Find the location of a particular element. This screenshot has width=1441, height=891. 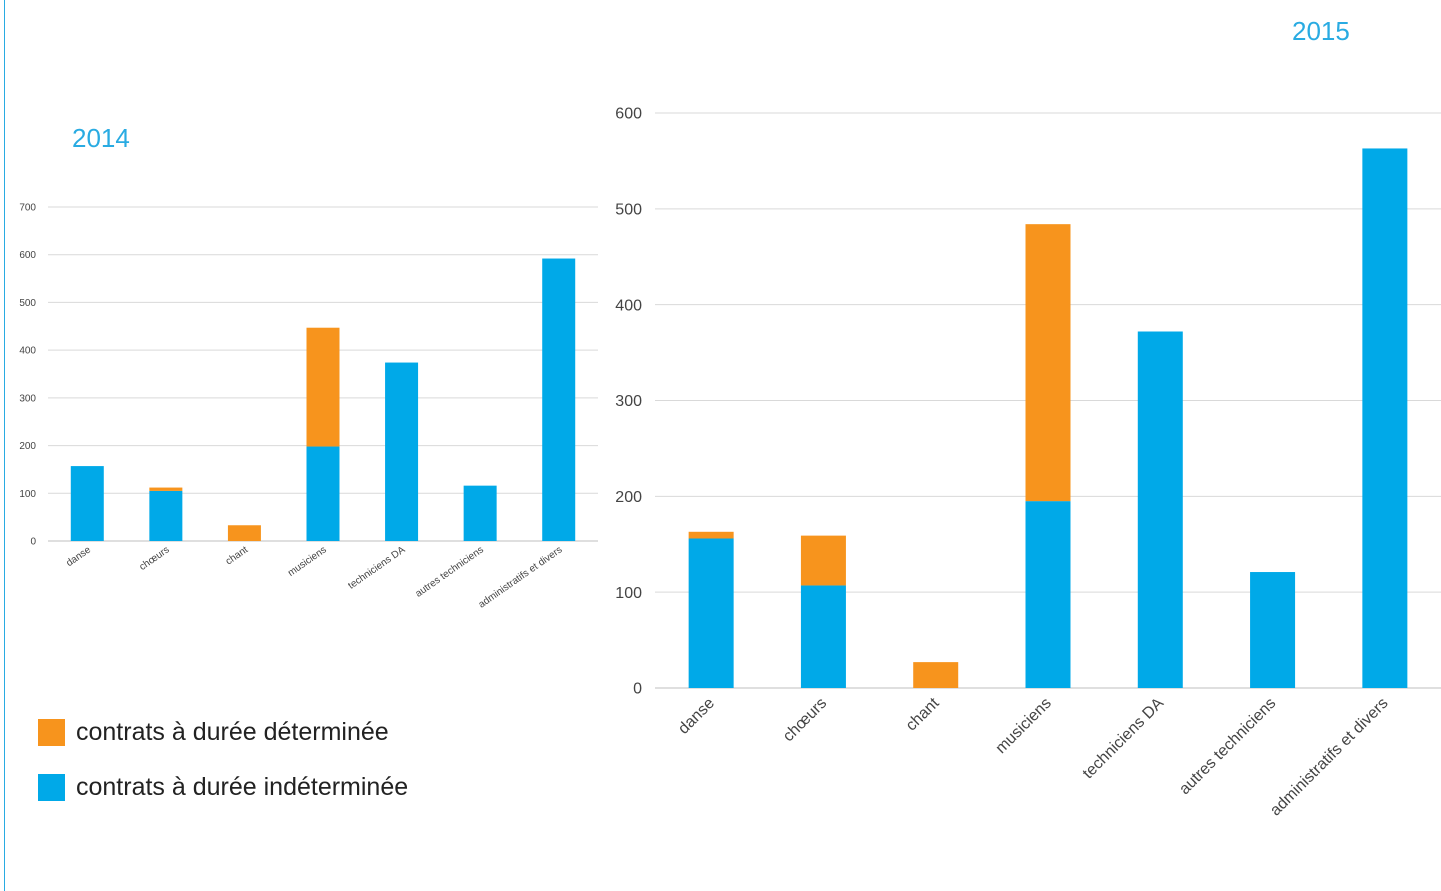

2015-category-label: techniciens DA is located at coordinates (1124, 739).